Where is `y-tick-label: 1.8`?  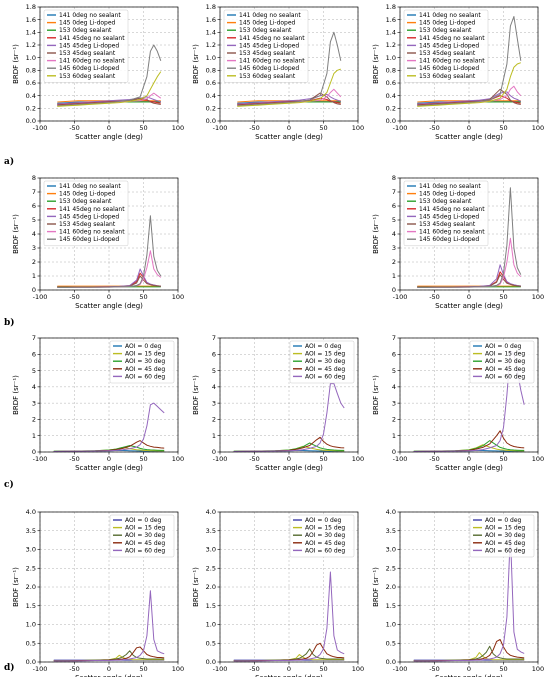
y-tick-label: 1.8 is located at coordinates (31, 7).